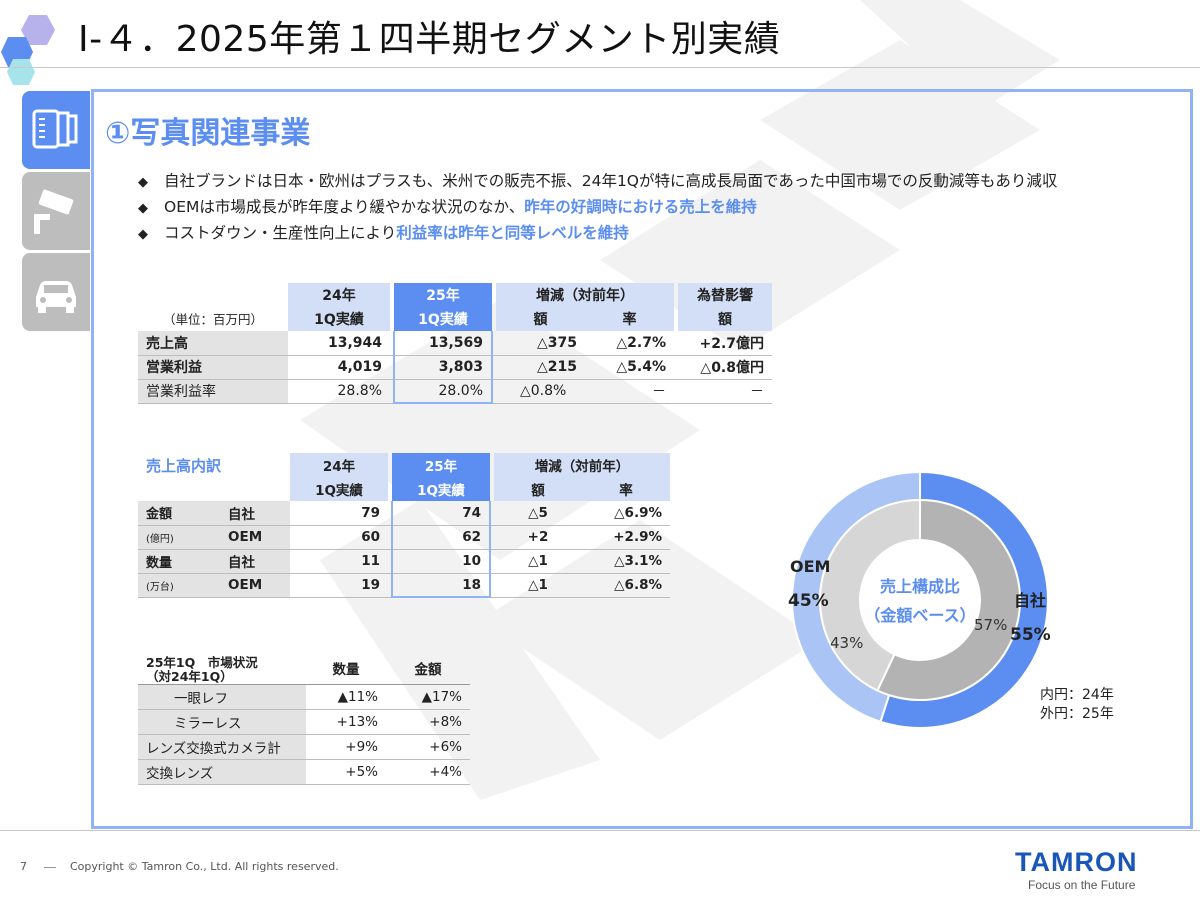 Image resolution: width=1200 pixels, height=900 pixels. Describe the element at coordinates (304, 772) in the screenshot. I see `table-row: 交換レンズ +5% +4%` at that location.